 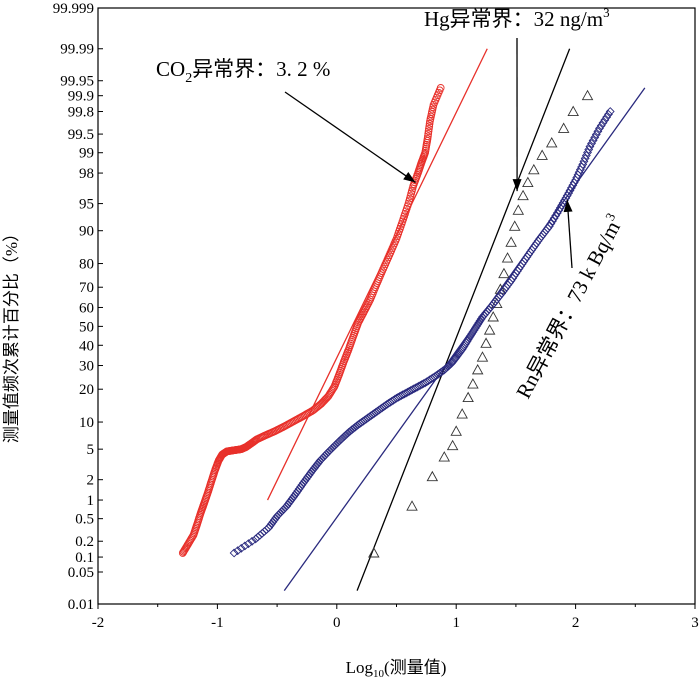 I want to click on x-tick-label: -2, so click(x=98, y=623).